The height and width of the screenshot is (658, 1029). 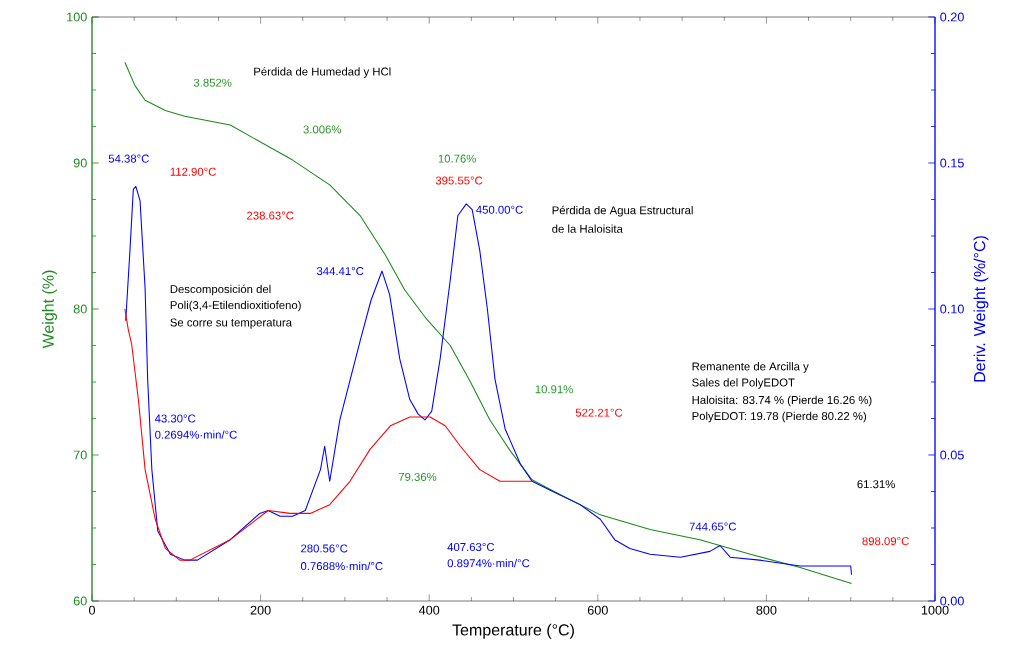 What do you see at coordinates (231, 323) in the screenshot?
I see `annotation: Se corre su temperatura` at bounding box center [231, 323].